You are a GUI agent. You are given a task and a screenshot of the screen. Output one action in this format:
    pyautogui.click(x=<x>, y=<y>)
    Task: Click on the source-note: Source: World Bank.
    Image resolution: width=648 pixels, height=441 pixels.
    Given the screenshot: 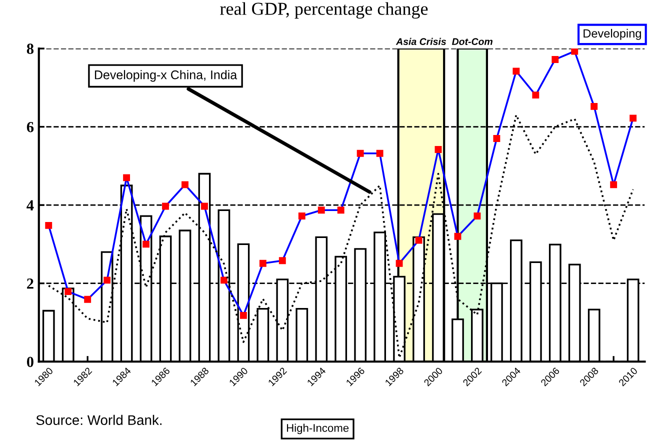 What is the action you would take?
    pyautogui.click(x=99, y=420)
    